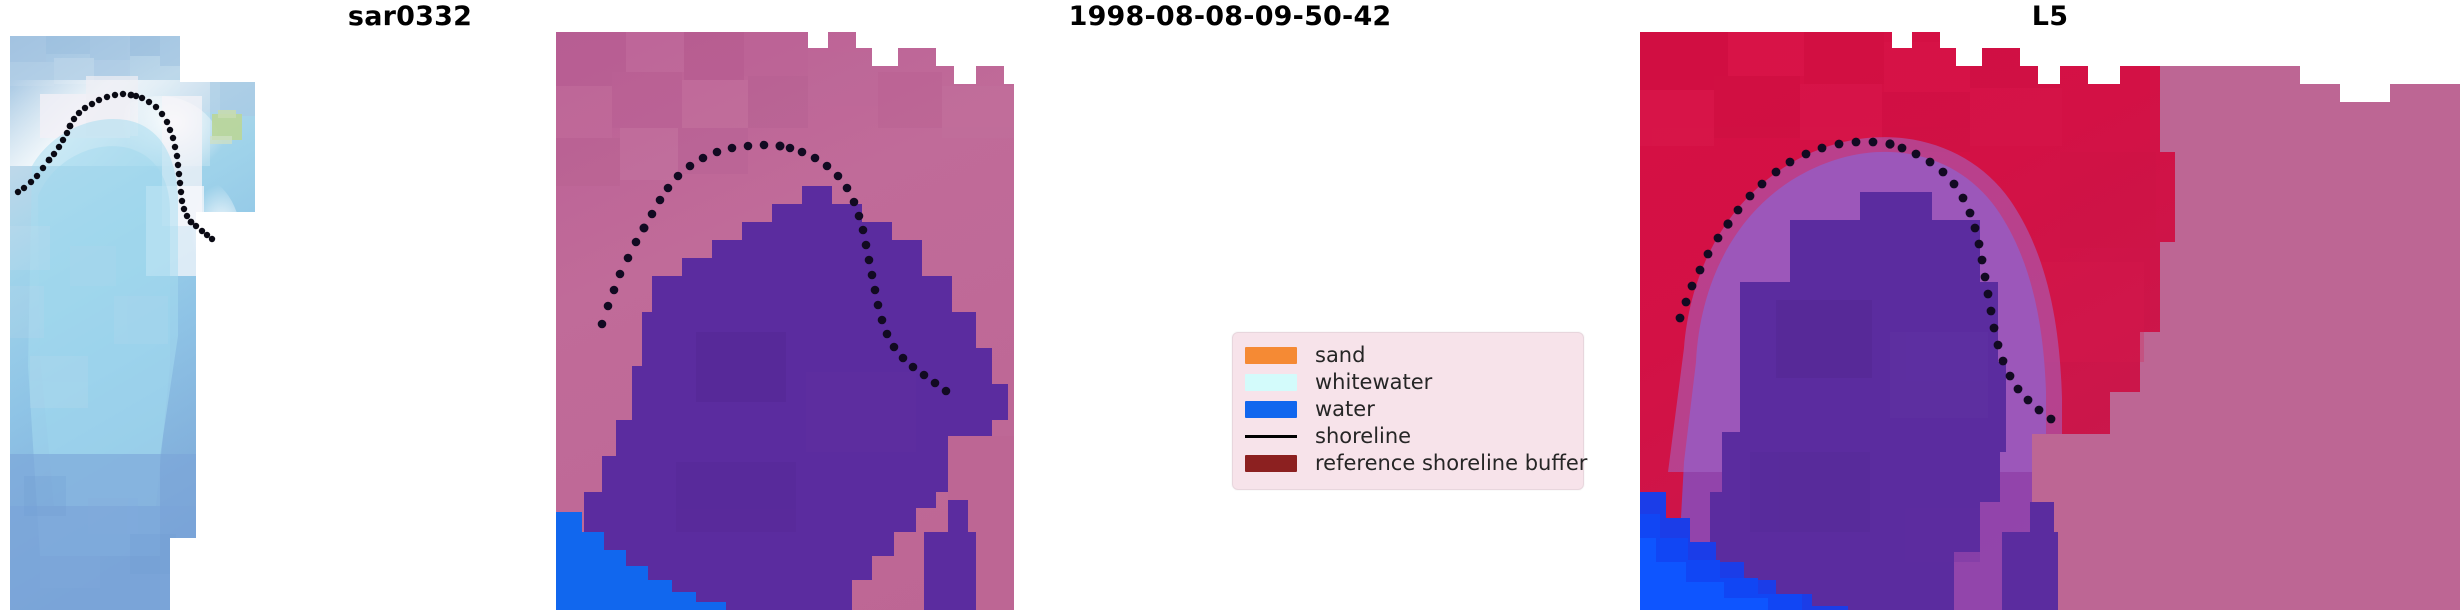 Image resolution: width=2460 pixels, height=610 pixels. I want to click on legend-label-water: water, so click(1345, 409).